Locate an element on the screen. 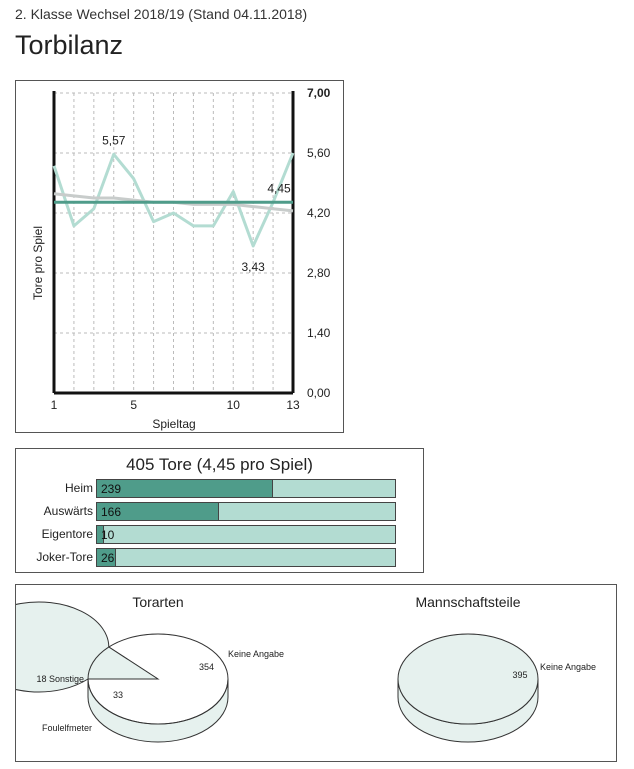  pie-side is located at coordinates (158, 710).